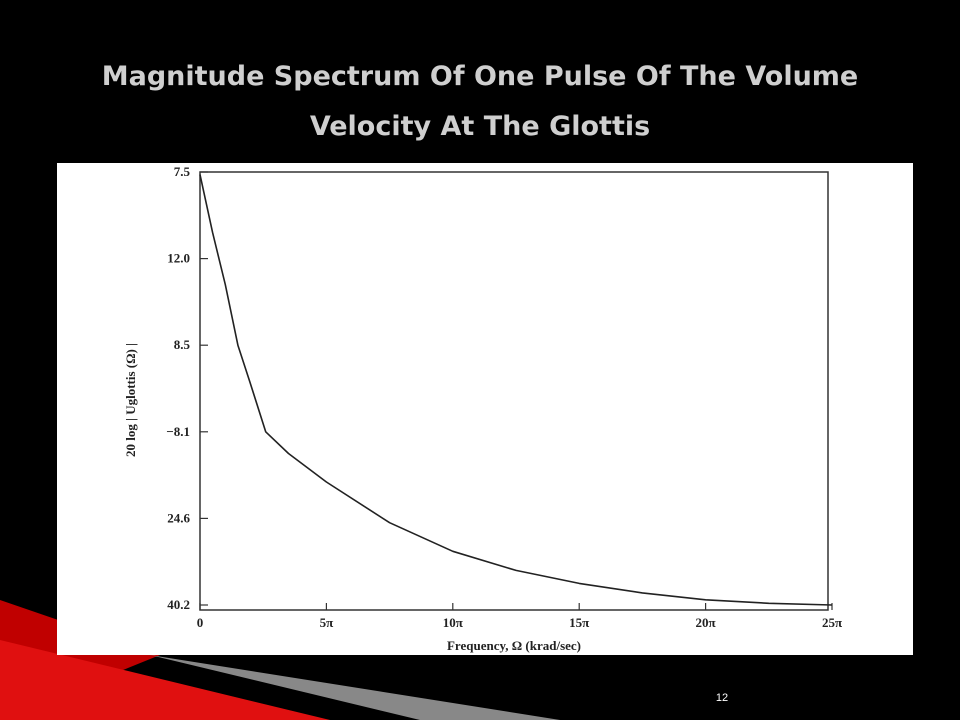  Describe the element at coordinates (178, 604) in the screenshot. I see `y-tick-label: 40.2` at that location.